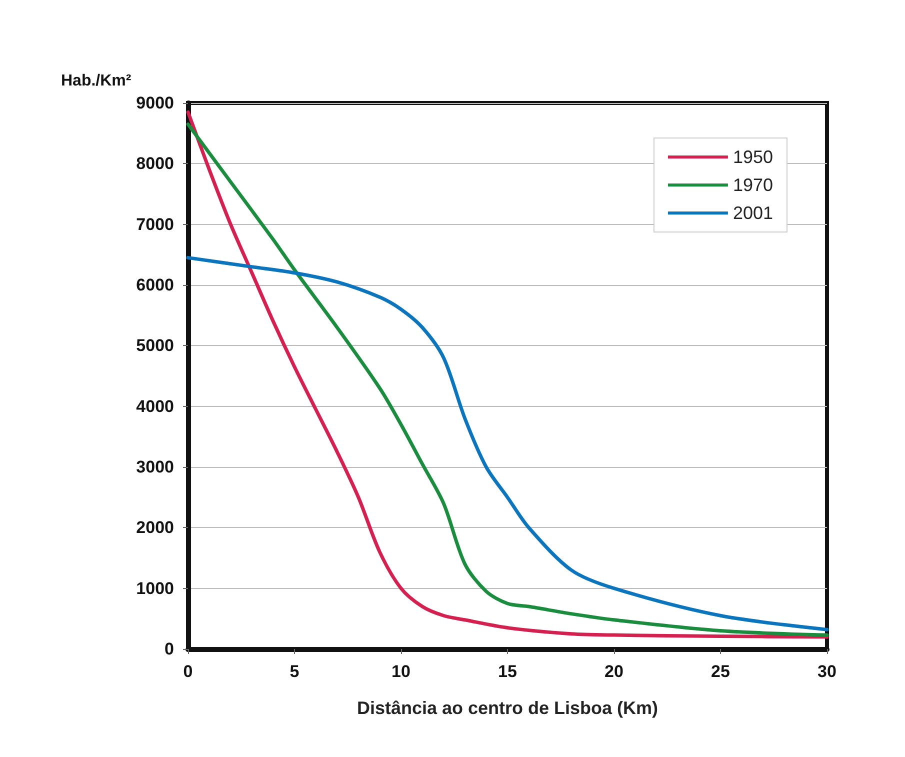  I want to click on y-tick-label: 4000, so click(155, 406).